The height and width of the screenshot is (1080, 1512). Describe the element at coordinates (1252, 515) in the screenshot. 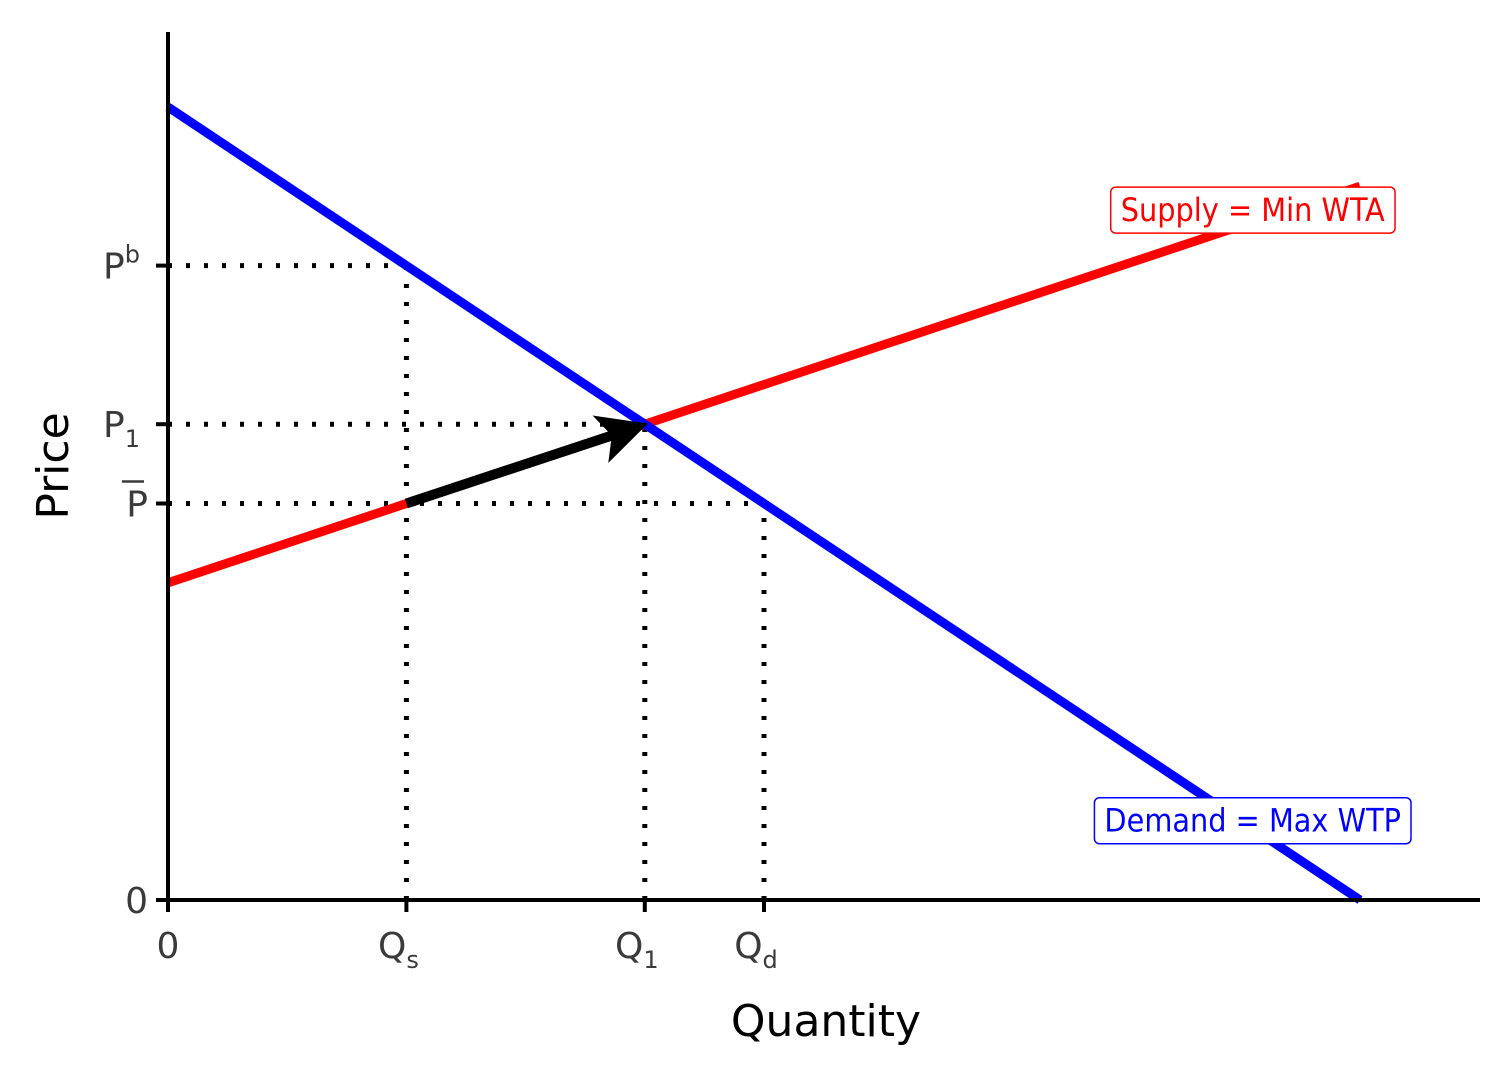

I see `curve-labels: Supply = Min WTA Demand = Max WTP` at that location.